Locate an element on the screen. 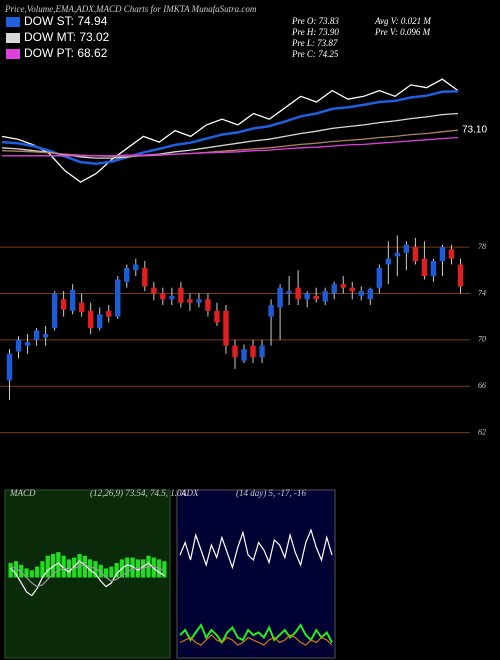 The width and height of the screenshot is (500, 660). adx-subtitle: (14 day) 5, -17, -16 is located at coordinates (271, 493).